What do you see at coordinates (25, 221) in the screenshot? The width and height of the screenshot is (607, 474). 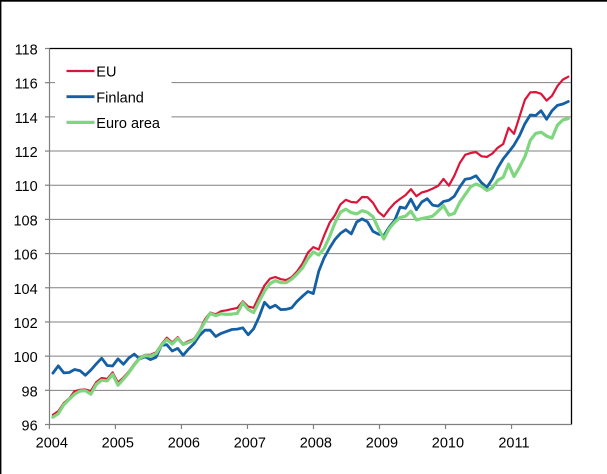 I see `svg-text: 108` at bounding box center [25, 221].